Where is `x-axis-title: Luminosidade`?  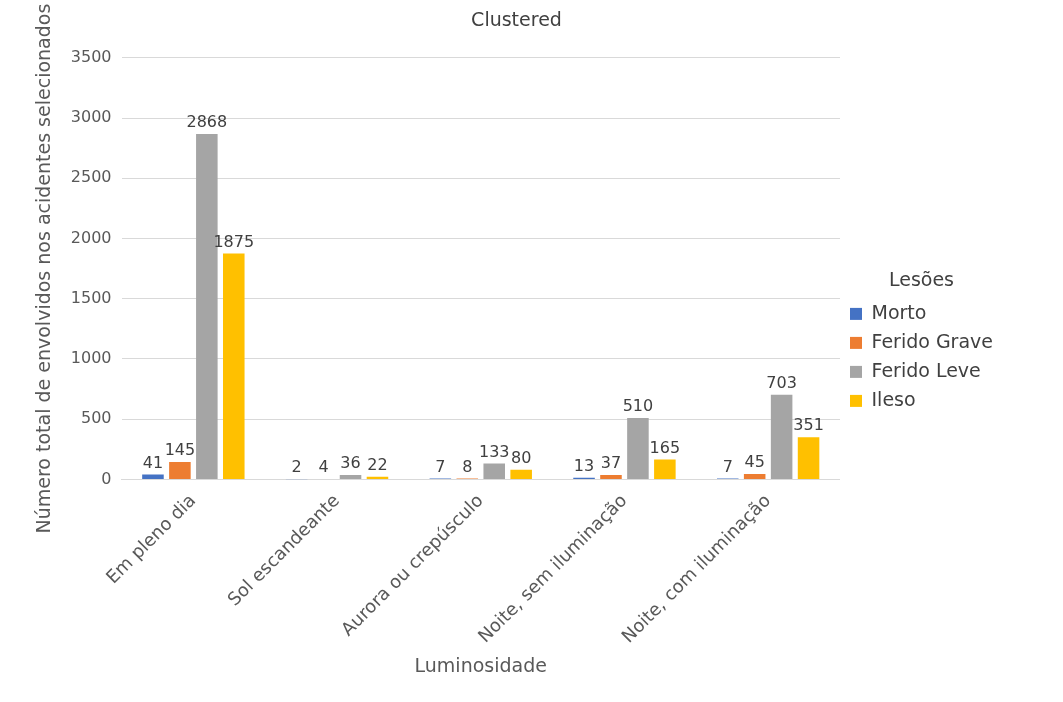 x-axis-title: Luminosidade is located at coordinates (480, 664).